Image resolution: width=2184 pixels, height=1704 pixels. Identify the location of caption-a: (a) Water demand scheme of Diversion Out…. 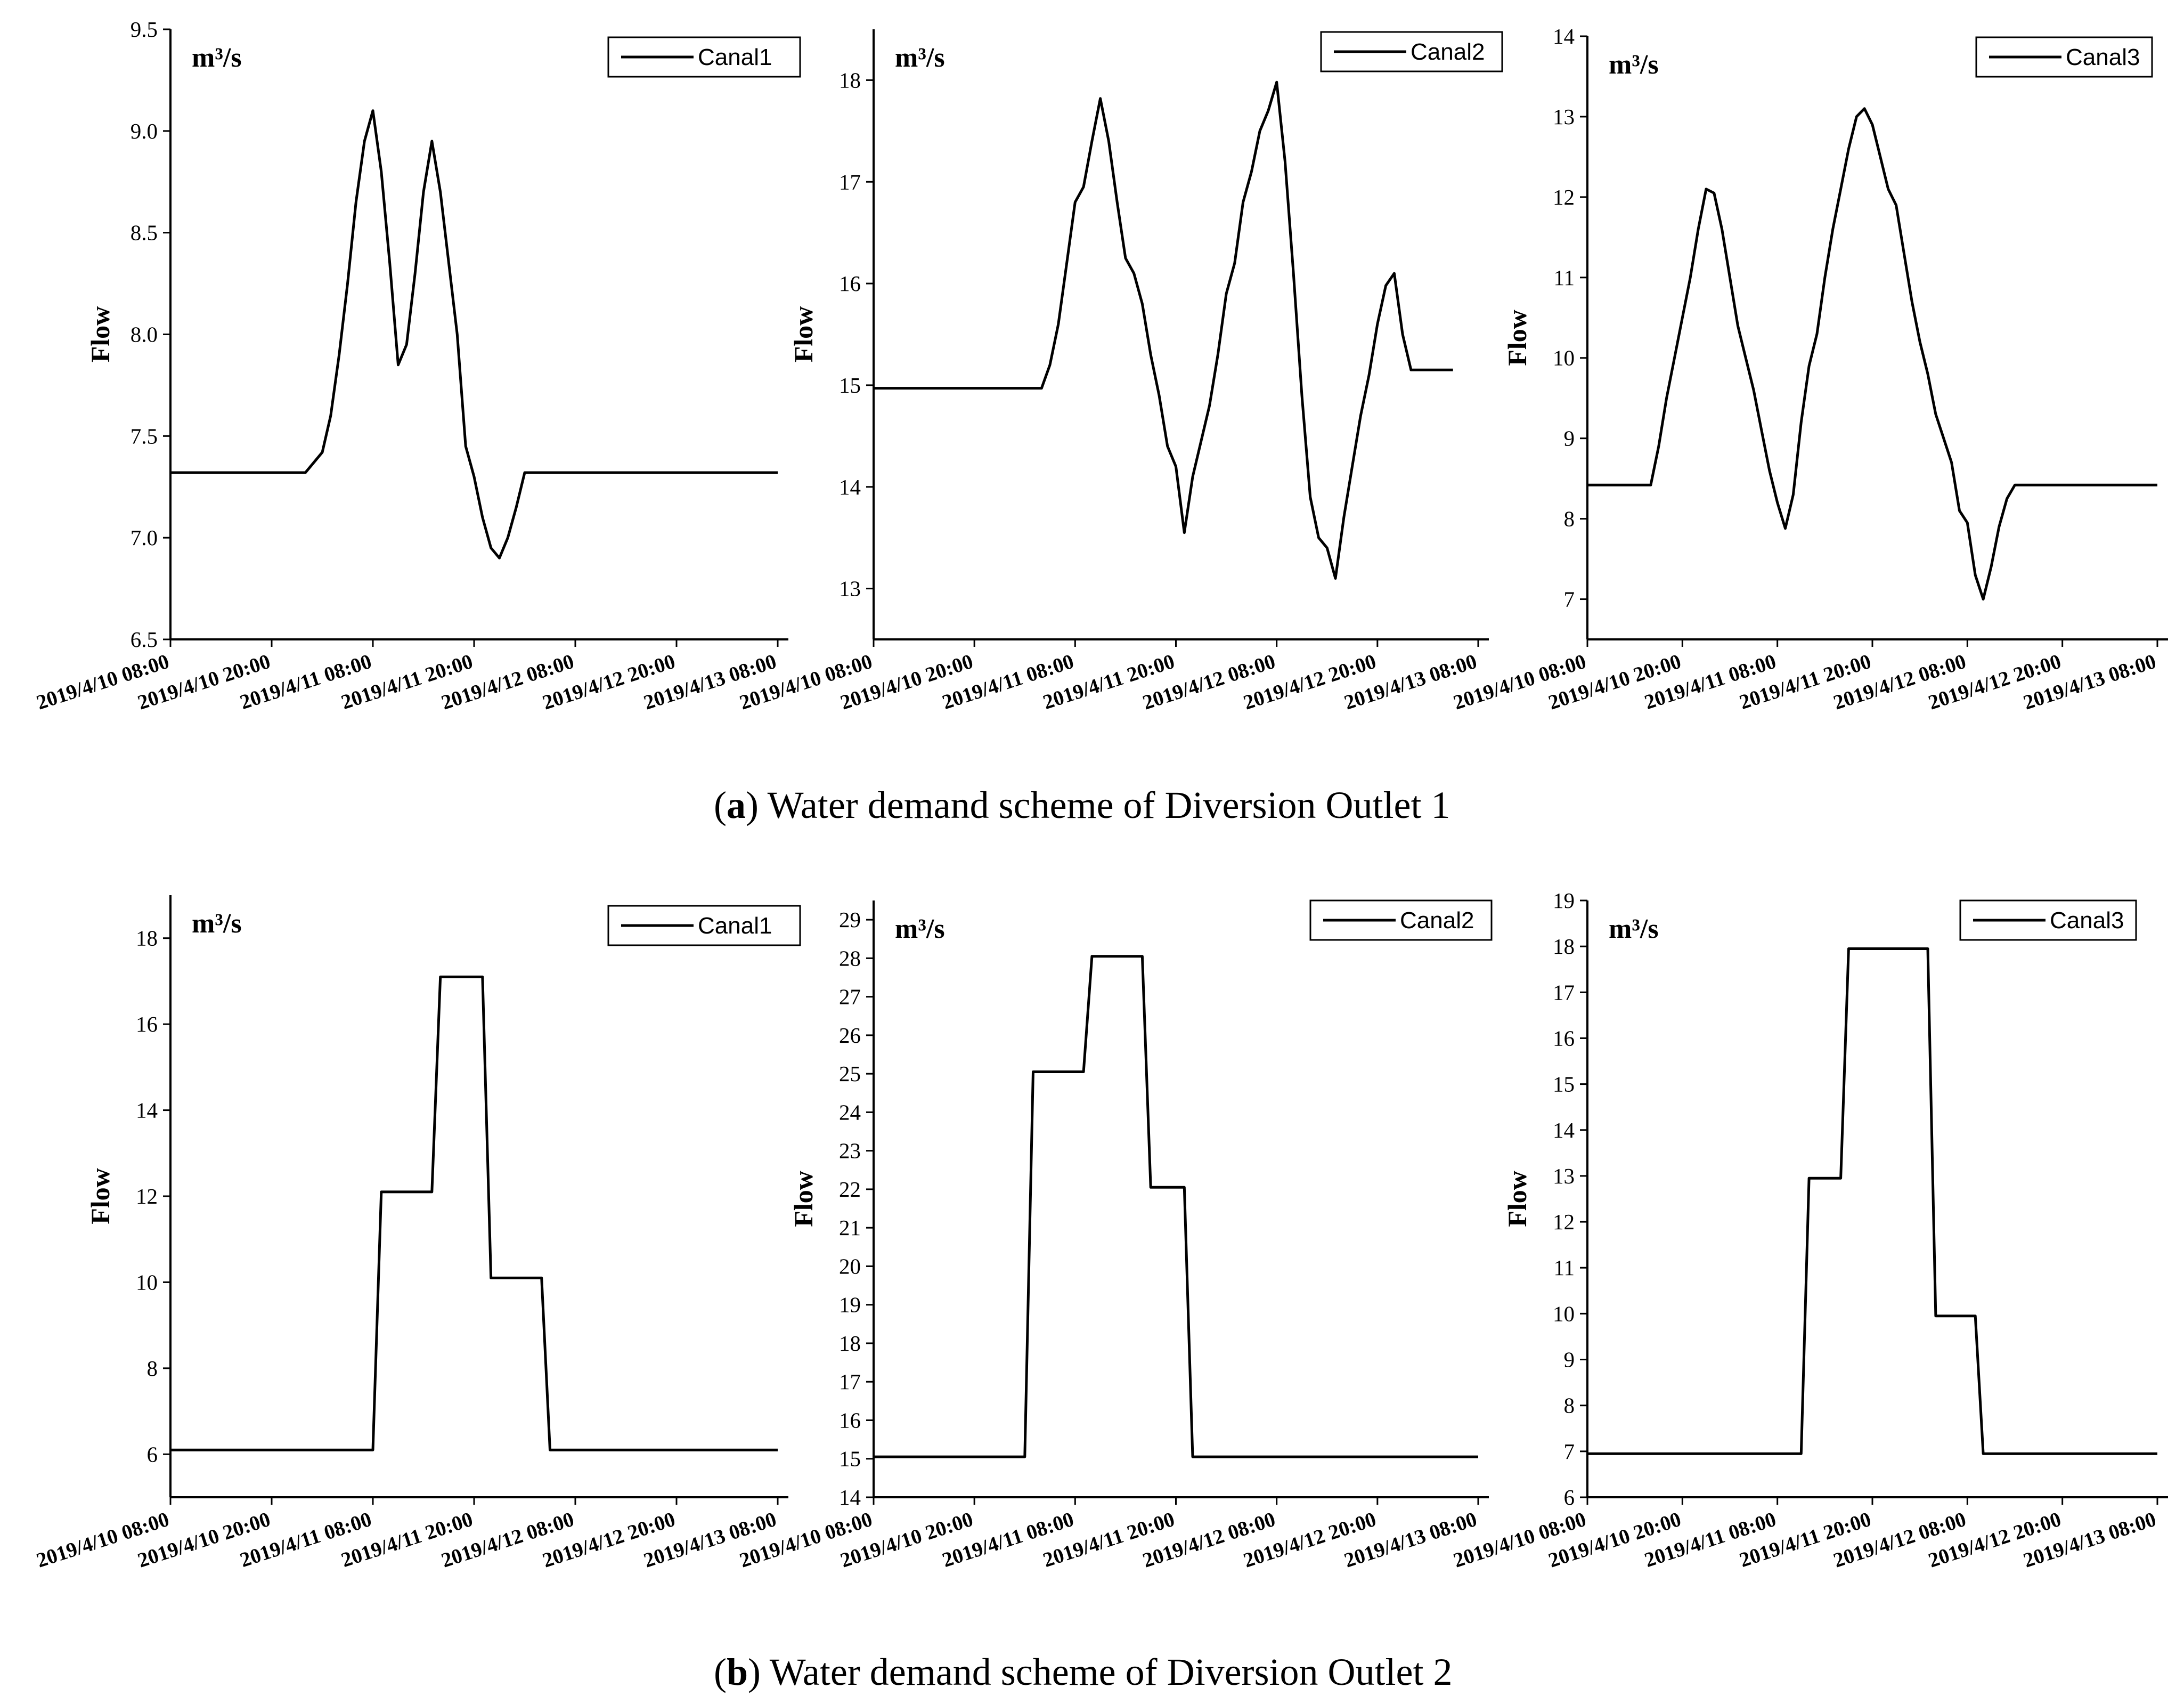
(1082, 805).